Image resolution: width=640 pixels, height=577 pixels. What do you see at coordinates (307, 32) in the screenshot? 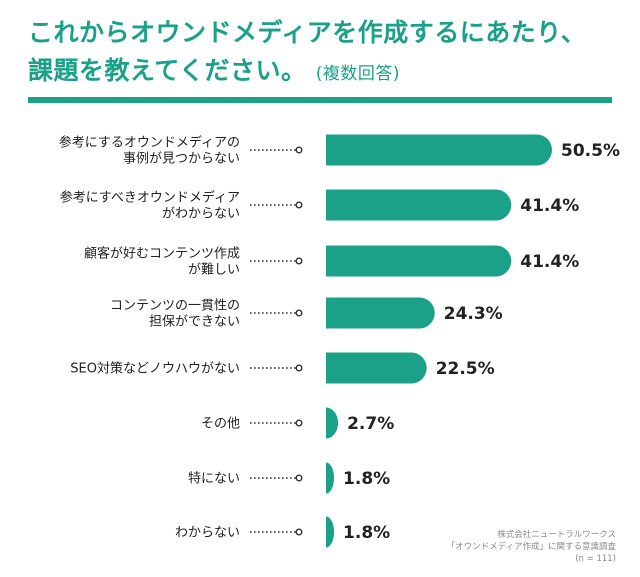
I see `title-line-1: これからオウンドメディアを作成するにあたり、` at bounding box center [307, 32].